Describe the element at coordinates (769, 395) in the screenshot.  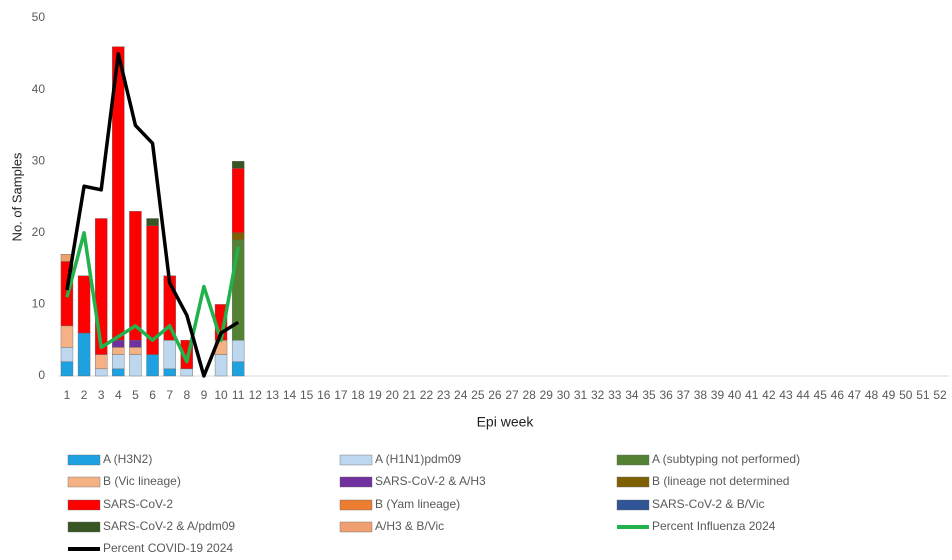
I see `x-tick-label: 42` at that location.